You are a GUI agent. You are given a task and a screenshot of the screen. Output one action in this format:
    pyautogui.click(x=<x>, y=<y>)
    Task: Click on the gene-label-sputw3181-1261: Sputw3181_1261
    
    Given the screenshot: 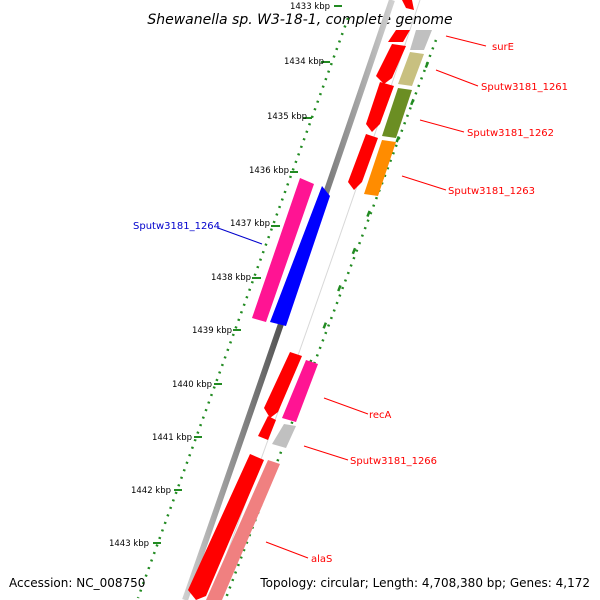 What is the action you would take?
    pyautogui.click(x=524, y=87)
    